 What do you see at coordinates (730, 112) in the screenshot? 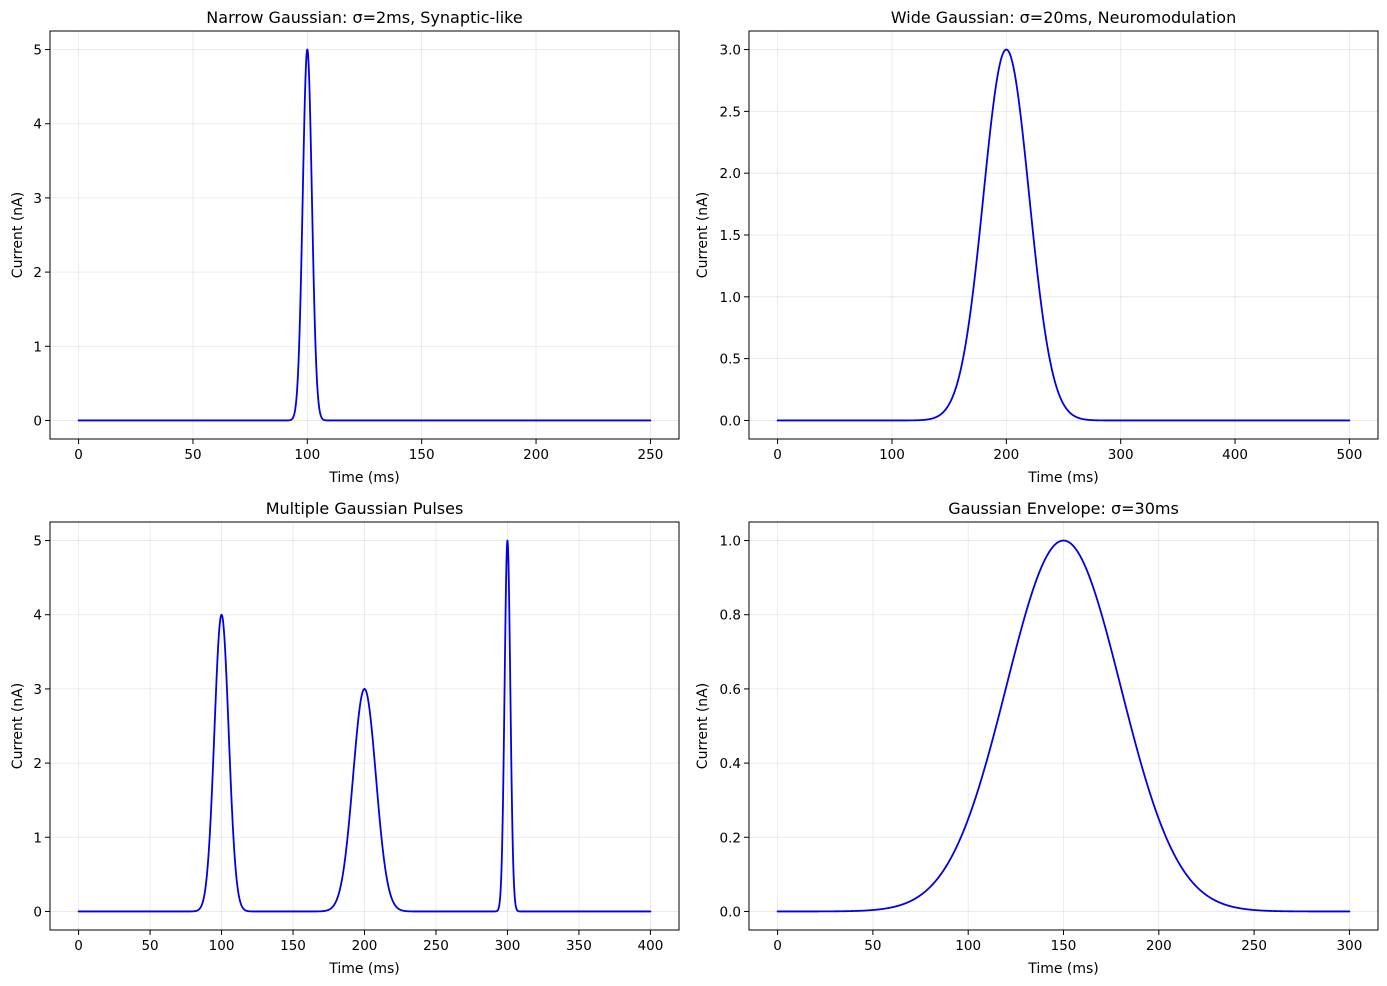
I see `y-tick-label: 2.5` at bounding box center [730, 112].